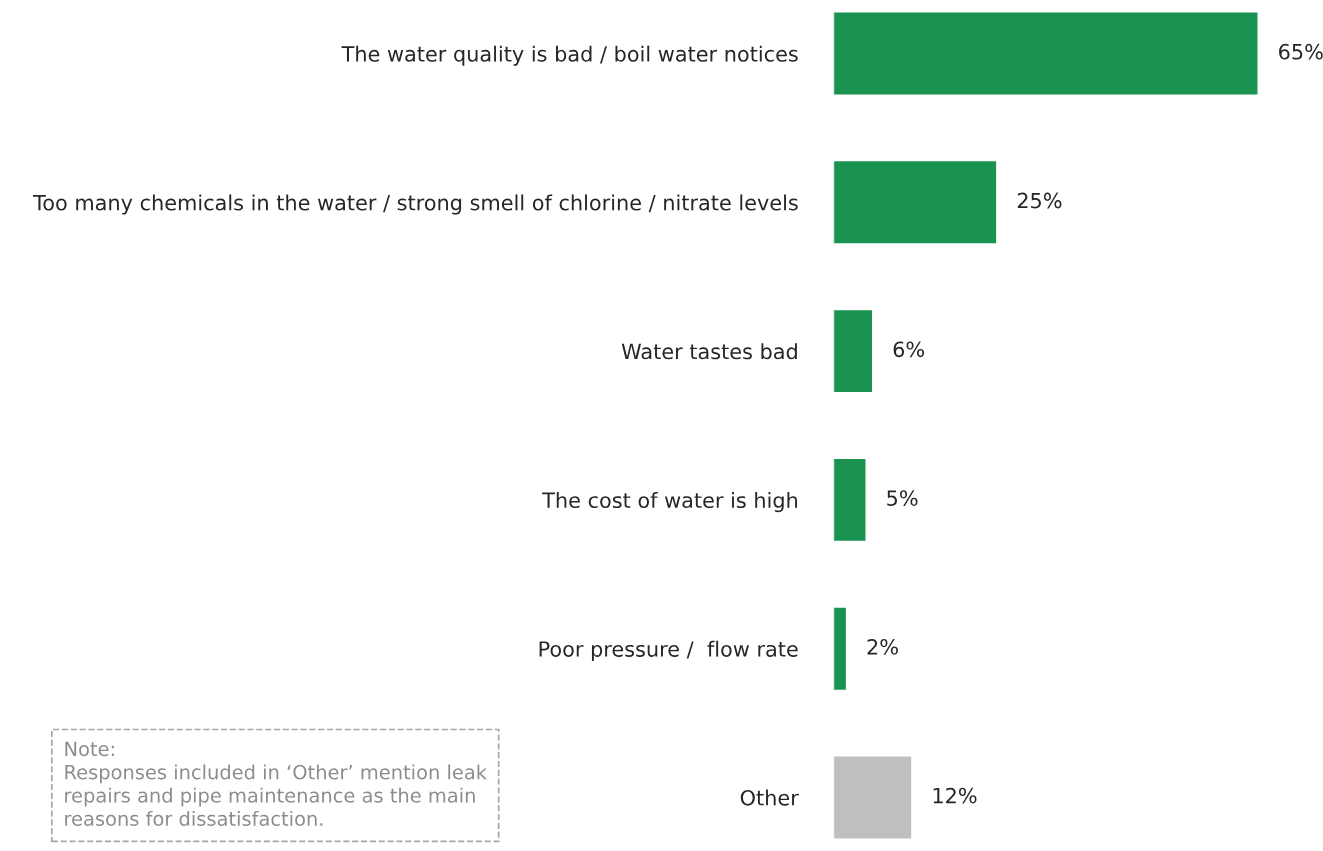  What do you see at coordinates (709, 351) in the screenshot?
I see `y-tick-label: Water tastes bad` at bounding box center [709, 351].